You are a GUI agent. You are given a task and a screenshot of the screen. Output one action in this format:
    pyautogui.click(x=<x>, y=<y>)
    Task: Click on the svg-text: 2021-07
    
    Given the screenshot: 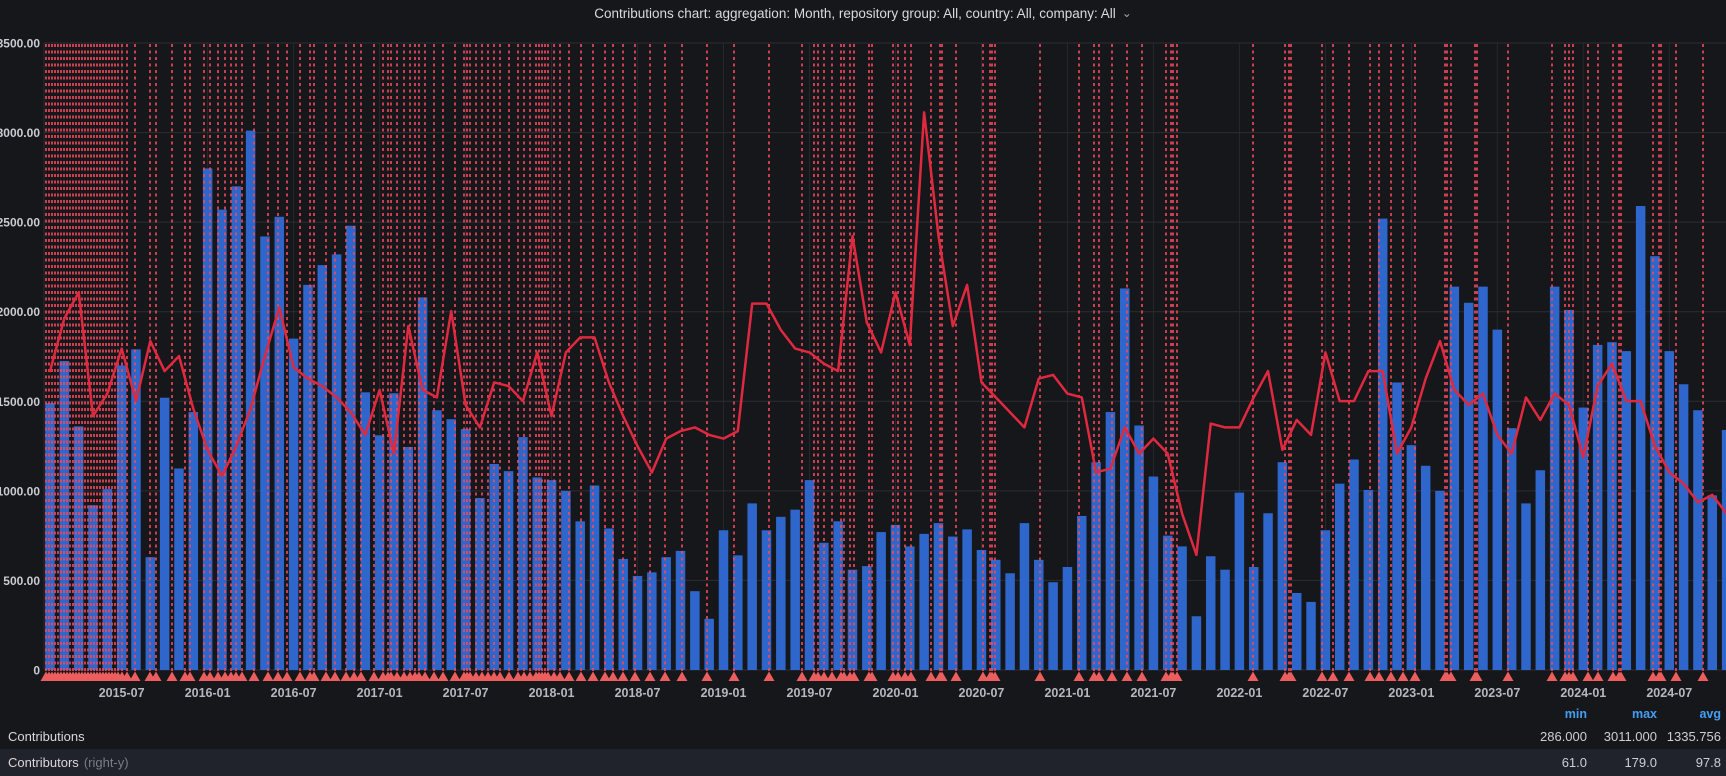 What is the action you would take?
    pyautogui.click(x=1153, y=693)
    